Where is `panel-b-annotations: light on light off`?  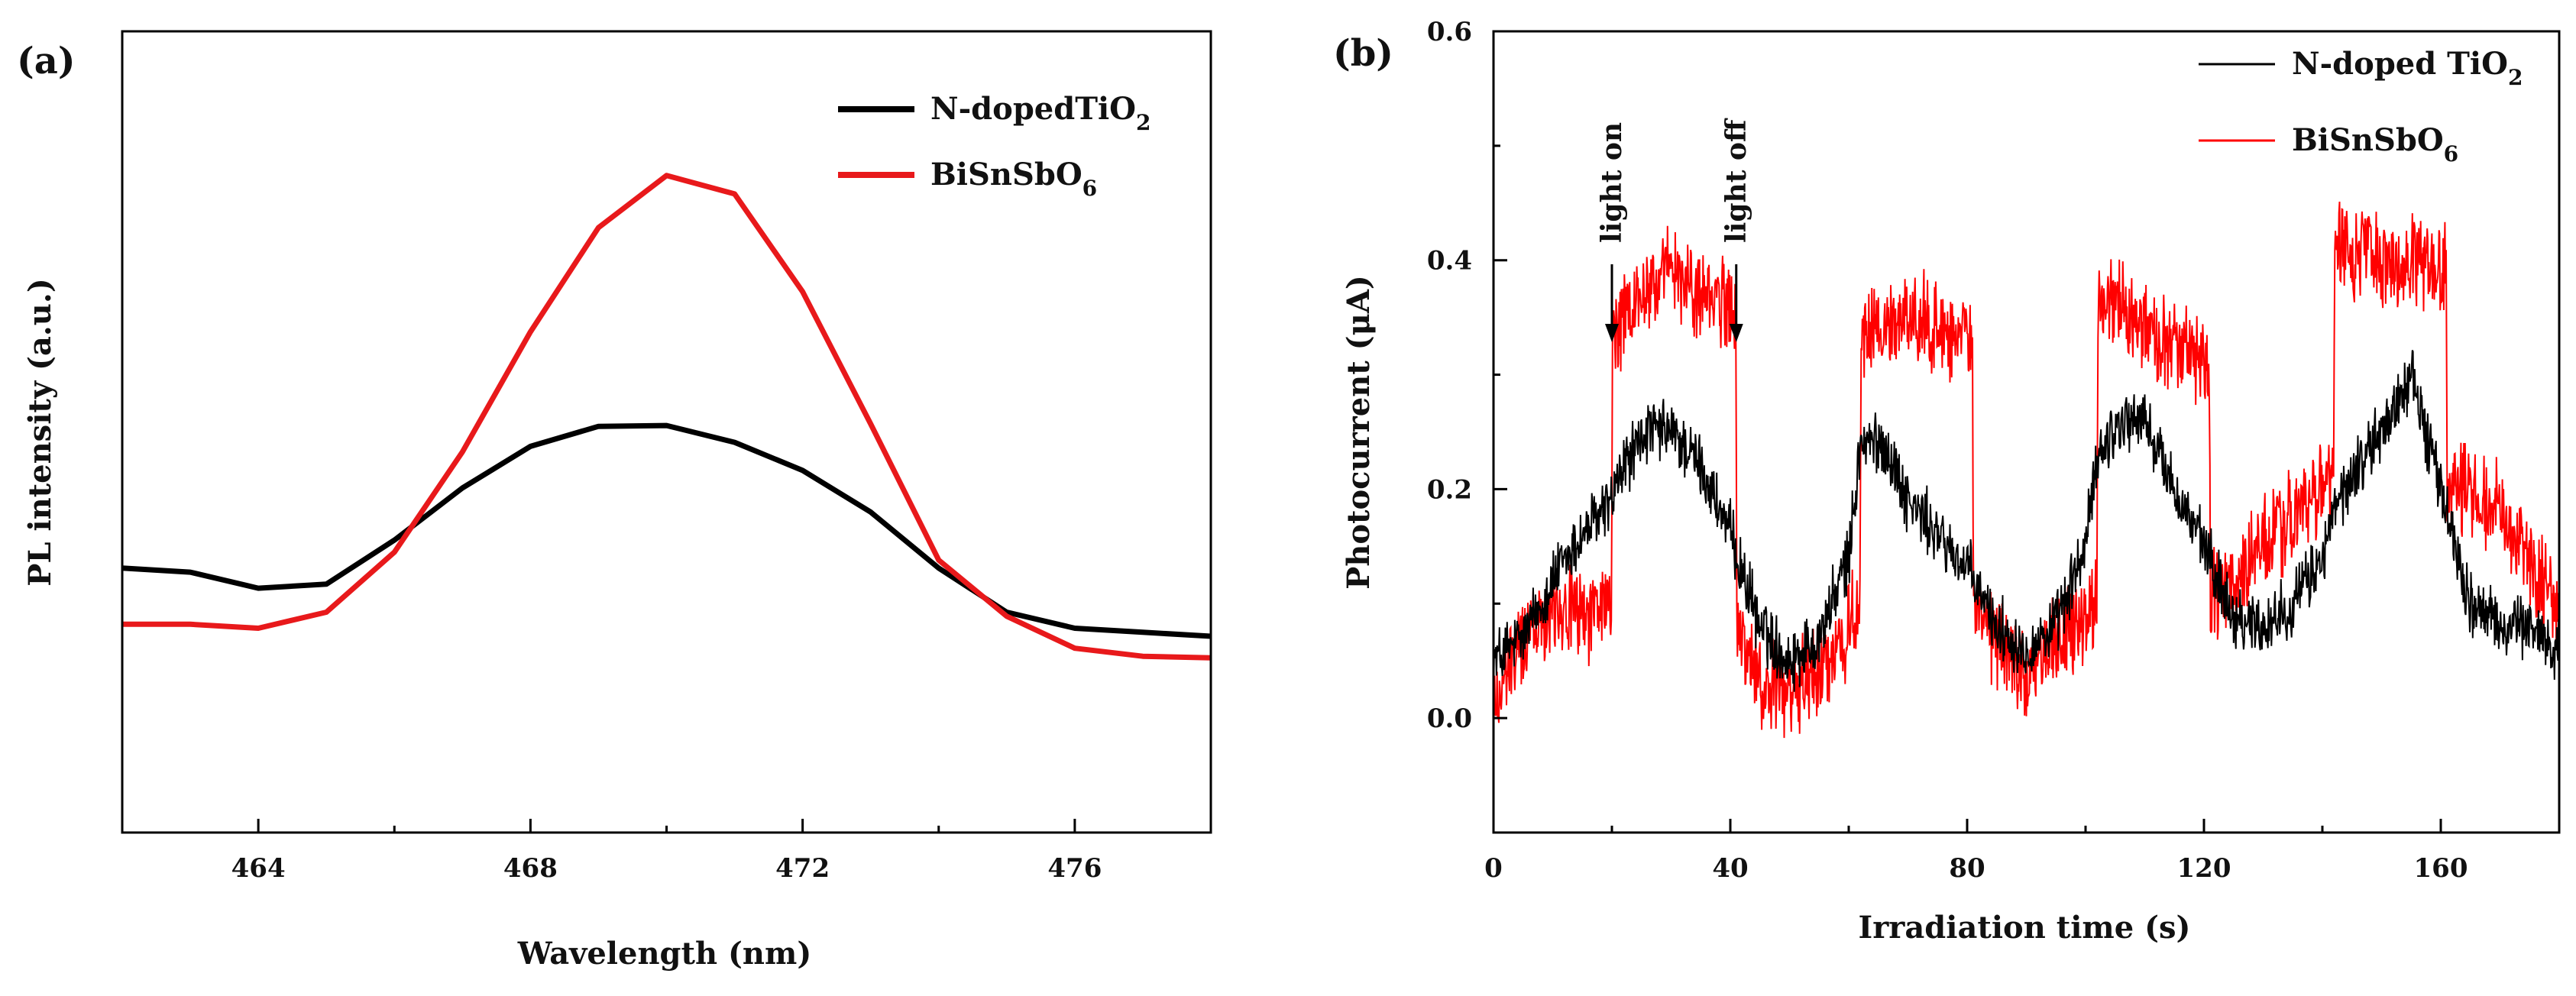 panel-b-annotations: light on light off is located at coordinates (1674, 230).